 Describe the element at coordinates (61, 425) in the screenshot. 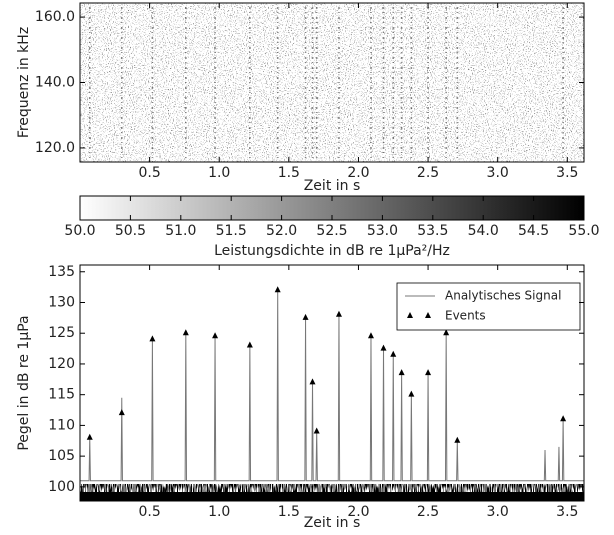

I see `y-tick-label: 110` at that location.